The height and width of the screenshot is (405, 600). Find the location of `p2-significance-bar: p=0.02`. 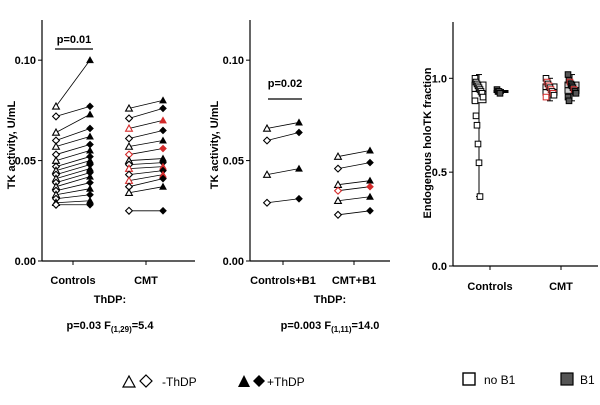

p2-significance-bar: p=0.02 is located at coordinates (285, 89).